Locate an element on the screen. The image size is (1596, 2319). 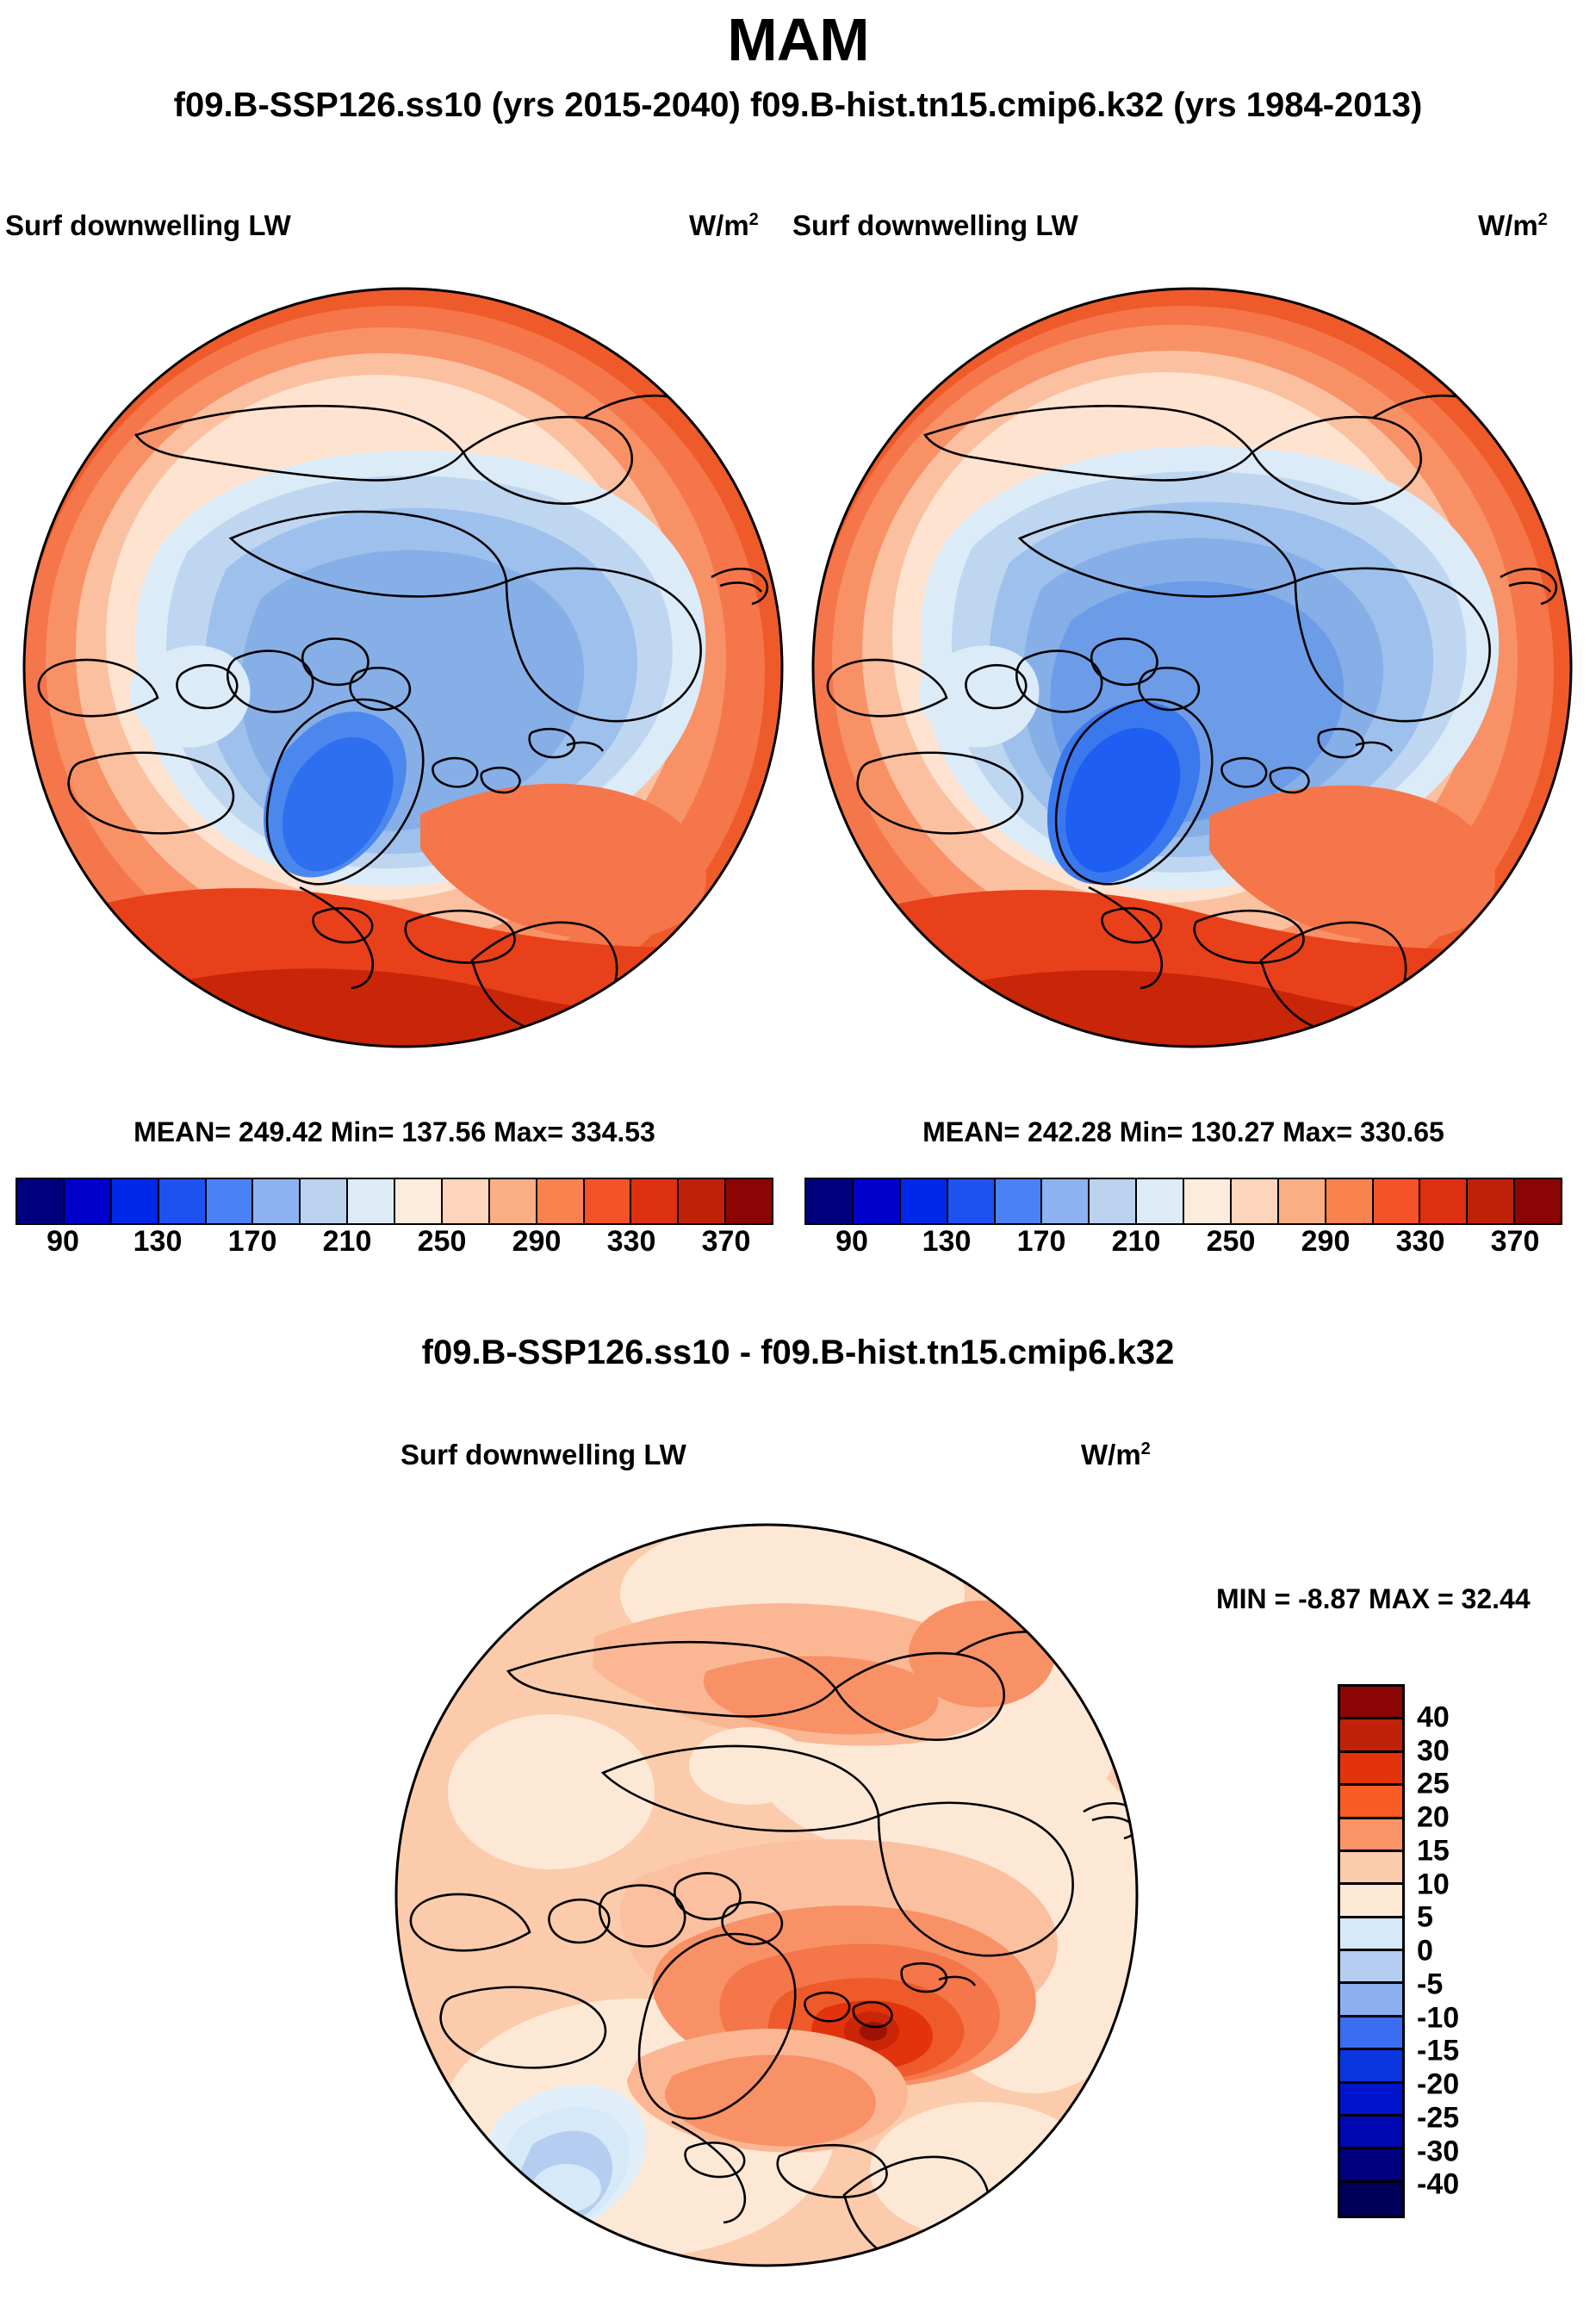
difference-colorbar-tick-label: -30 is located at coordinates (1438, 2151).